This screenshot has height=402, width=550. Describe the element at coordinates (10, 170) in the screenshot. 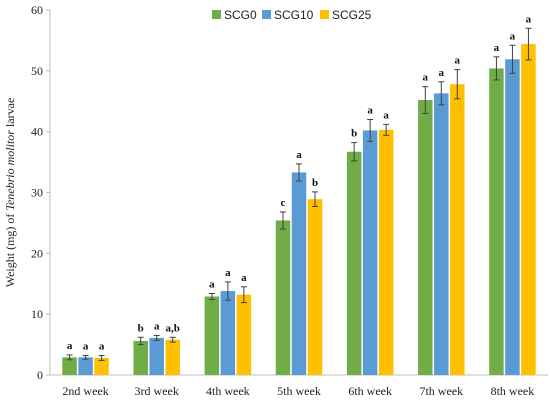

I see `y-axis-title-species: Tenebrio molitor` at that location.